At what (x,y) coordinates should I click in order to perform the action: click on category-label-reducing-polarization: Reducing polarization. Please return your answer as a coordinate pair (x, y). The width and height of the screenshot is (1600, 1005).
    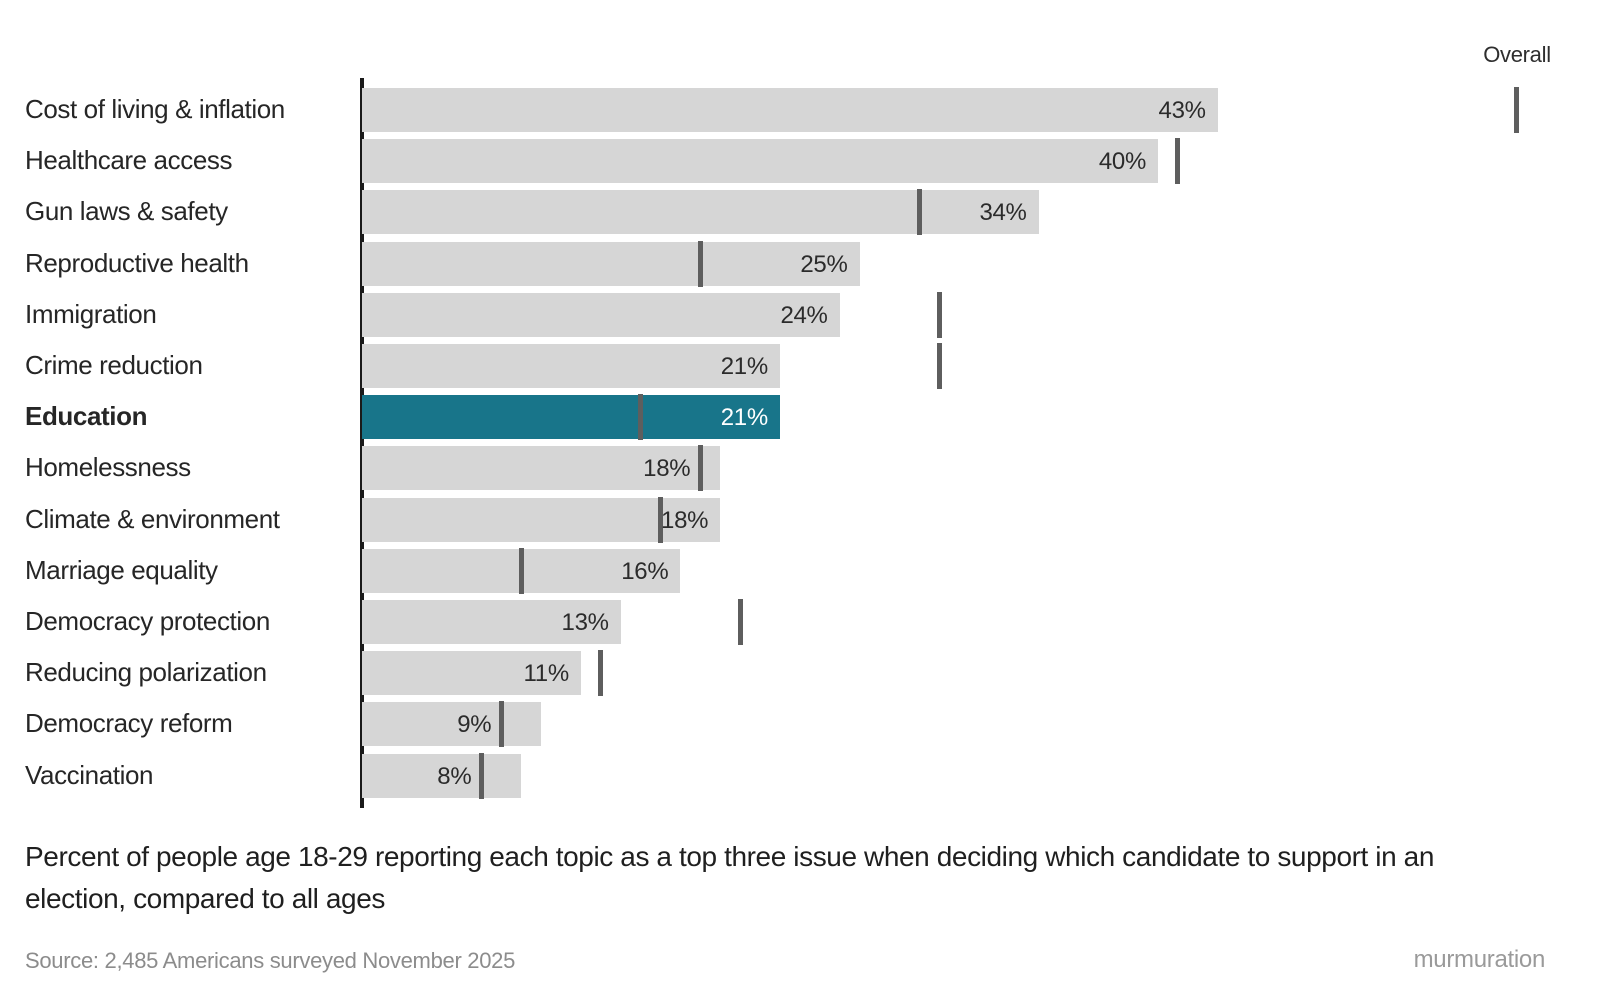
    Looking at the image, I should click on (146, 672).